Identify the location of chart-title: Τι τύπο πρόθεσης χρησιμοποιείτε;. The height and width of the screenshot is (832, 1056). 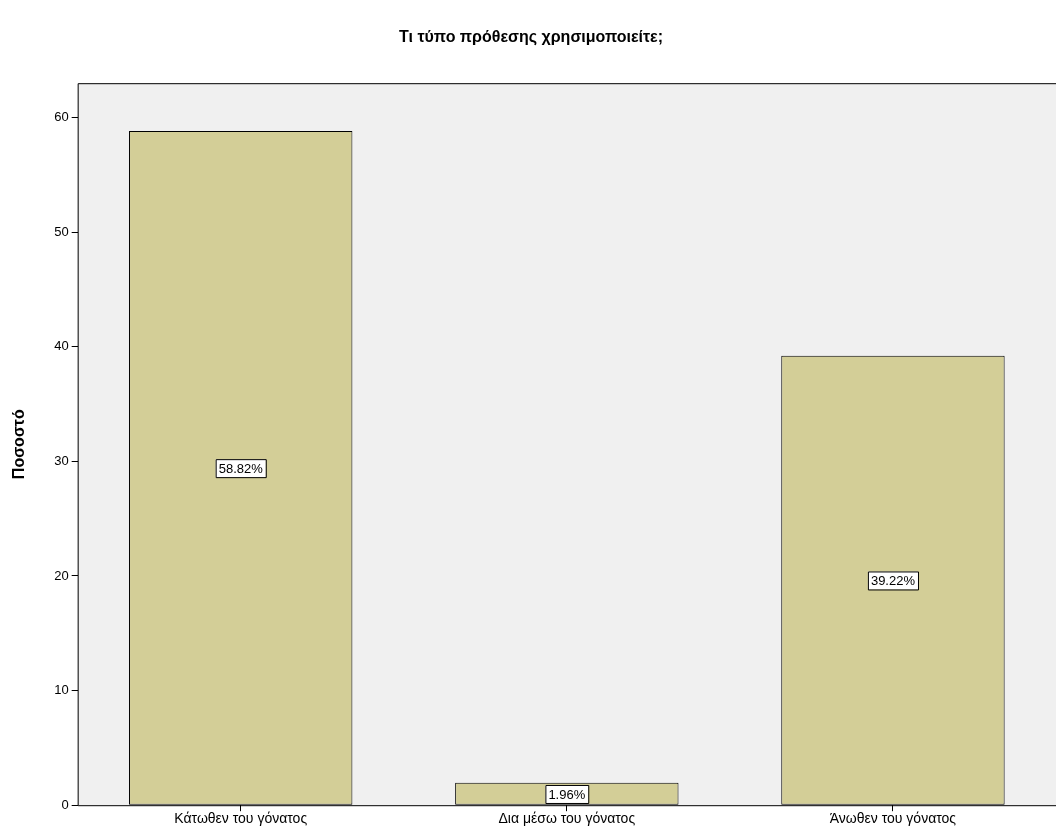
(531, 37).